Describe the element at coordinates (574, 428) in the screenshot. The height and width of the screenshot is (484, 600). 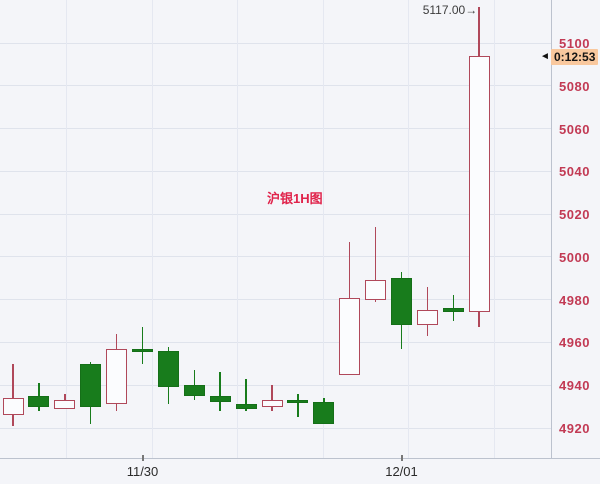
I see `y-axis-tick-label: 4920` at that location.